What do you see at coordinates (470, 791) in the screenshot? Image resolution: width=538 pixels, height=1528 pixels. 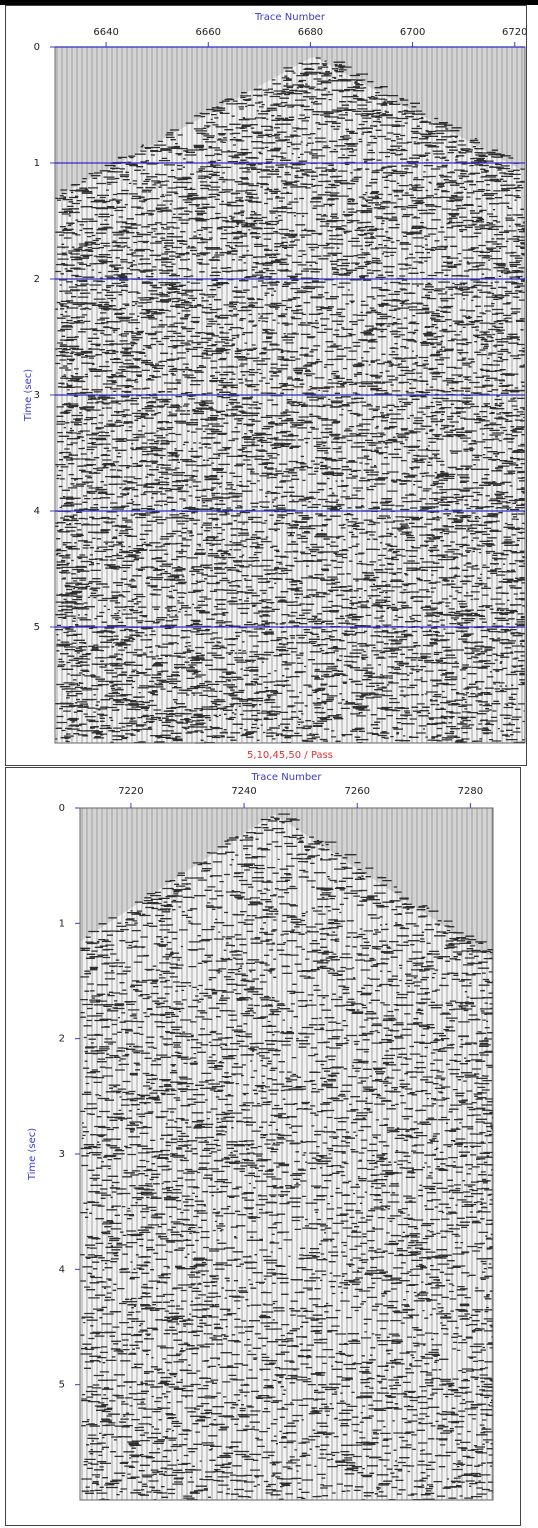 I see `x-tick-label: 7280` at bounding box center [470, 791].